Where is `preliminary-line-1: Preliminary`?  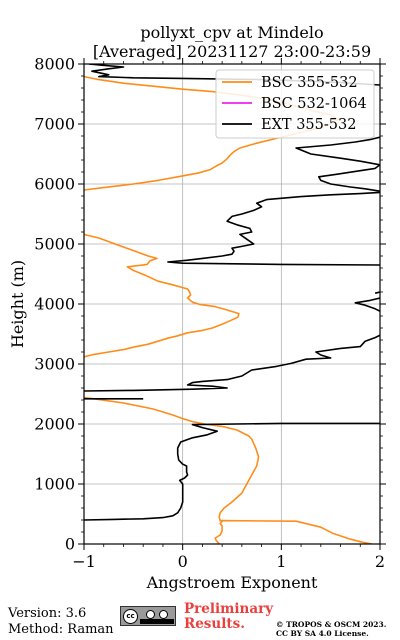 preliminary-line-1: Preliminary is located at coordinates (229, 609).